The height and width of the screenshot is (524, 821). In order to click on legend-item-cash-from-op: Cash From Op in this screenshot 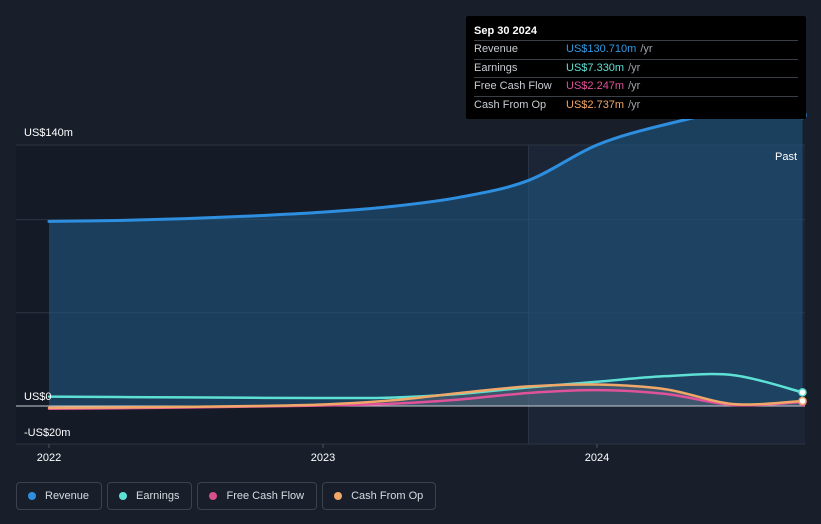, I will do `click(379, 496)`.